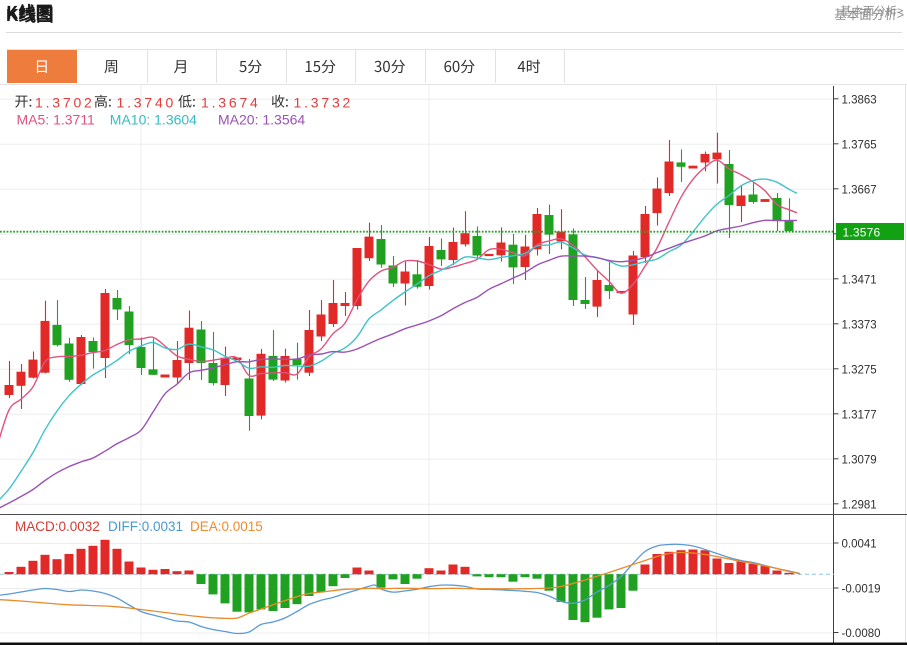 The image size is (907, 645). What do you see at coordinates (57, 526) in the screenshot?
I see `svg-text: MACD:0.0032` at bounding box center [57, 526].